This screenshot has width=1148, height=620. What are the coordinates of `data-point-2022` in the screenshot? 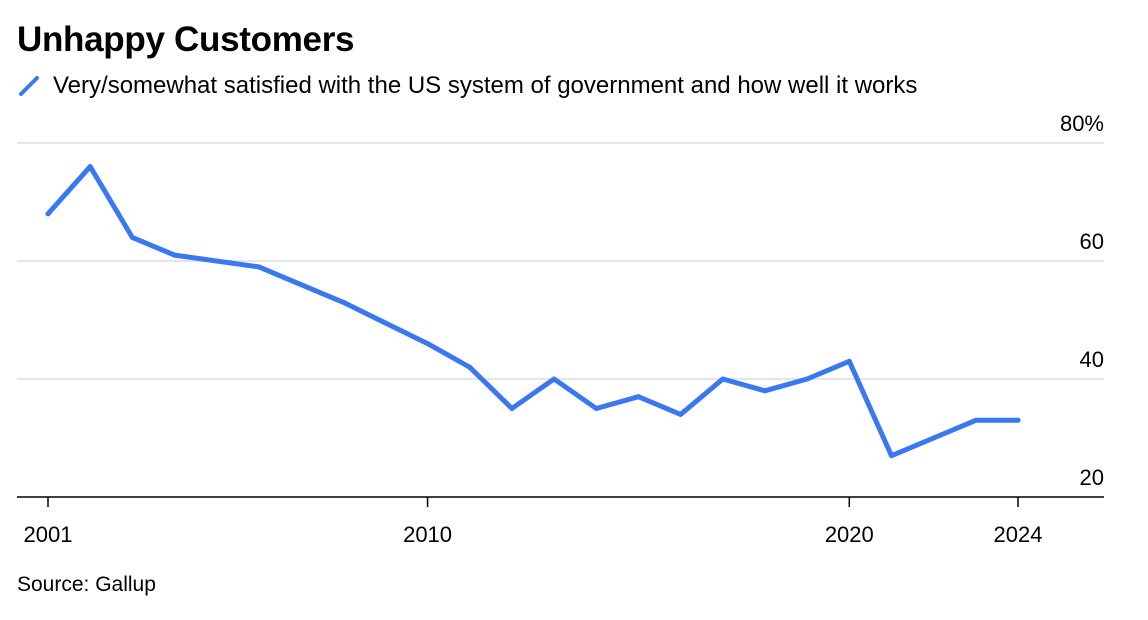 It's located at (934, 438).